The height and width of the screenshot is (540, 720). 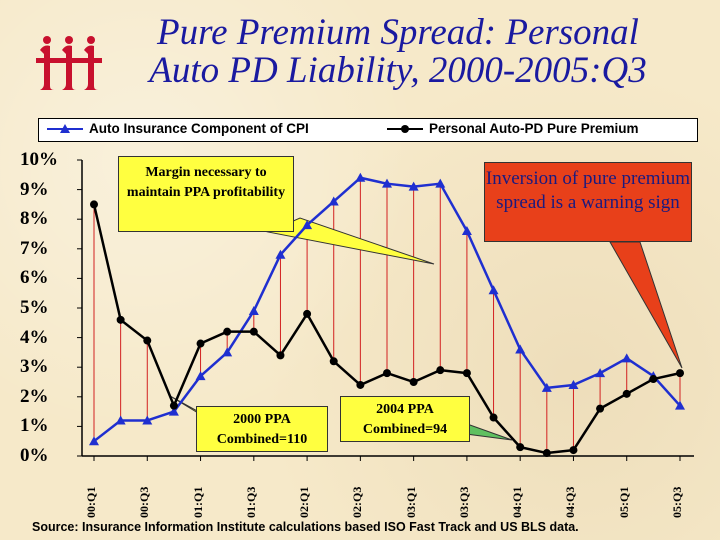 I want to click on legend-label-pure-premium: Personal Auto-PD Pure Premium, so click(x=534, y=128).